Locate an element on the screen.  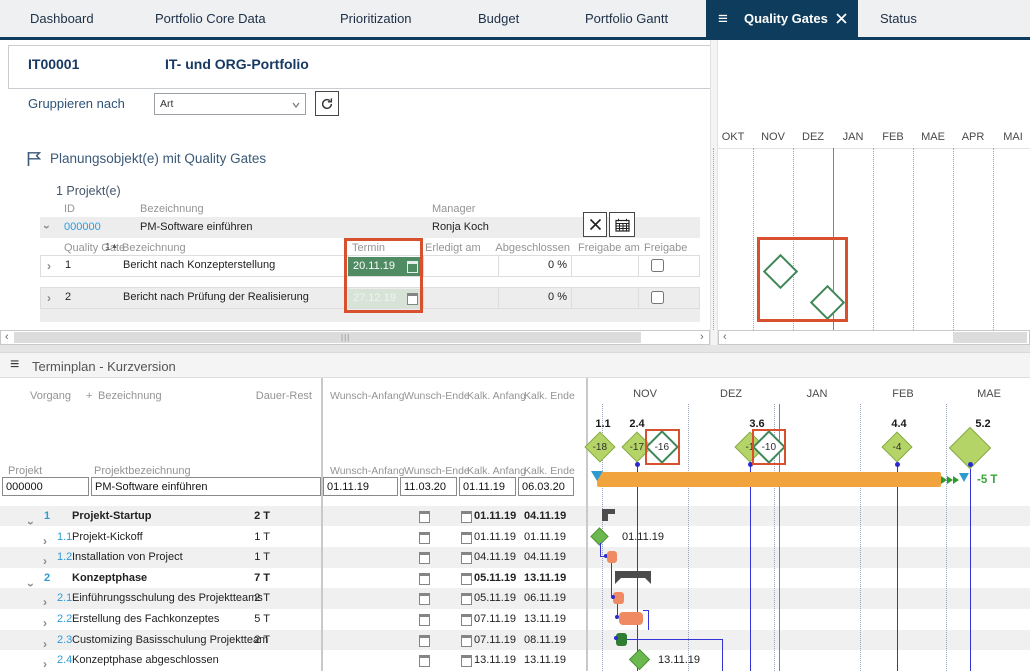
sort-asc-icon: ▲ is located at coordinates (114, 246).